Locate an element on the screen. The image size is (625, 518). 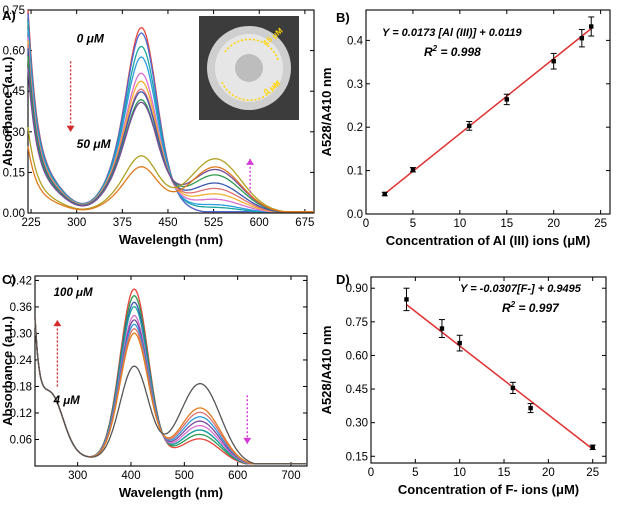
concentration-label: 100 μM is located at coordinates (73, 293).